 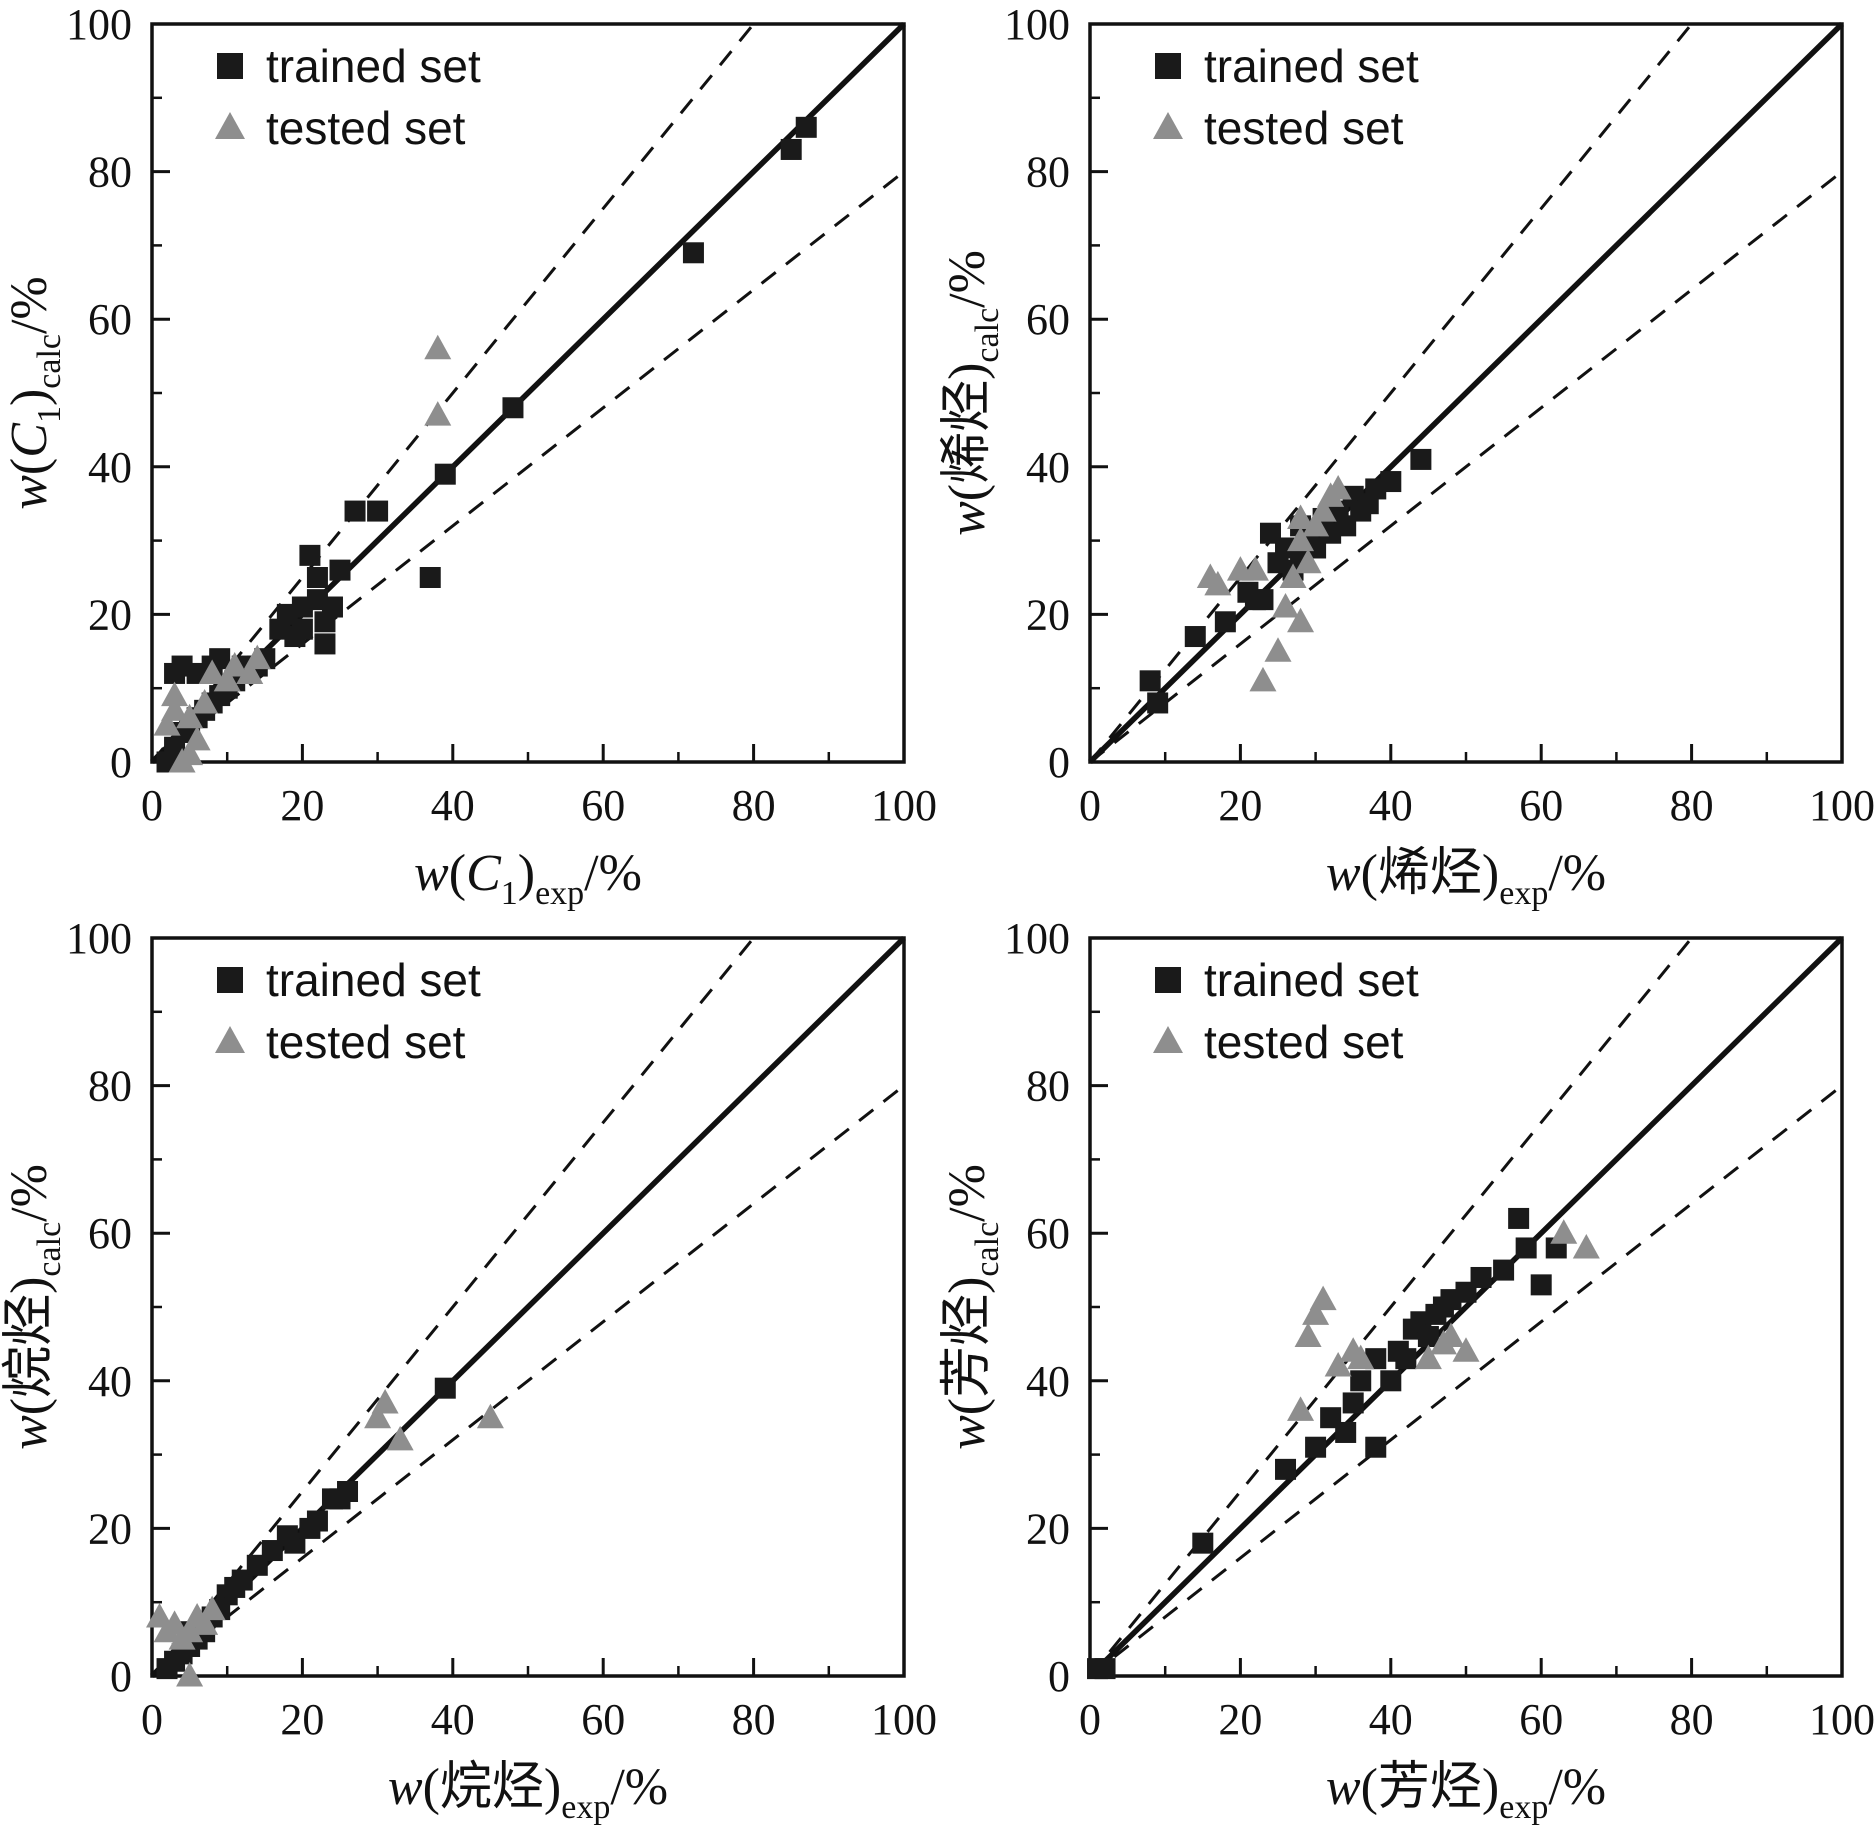 What do you see at coordinates (972, 1307) in the screenshot?
I see `y-axis-label: w(芳烃)calc/%` at bounding box center [972, 1307].